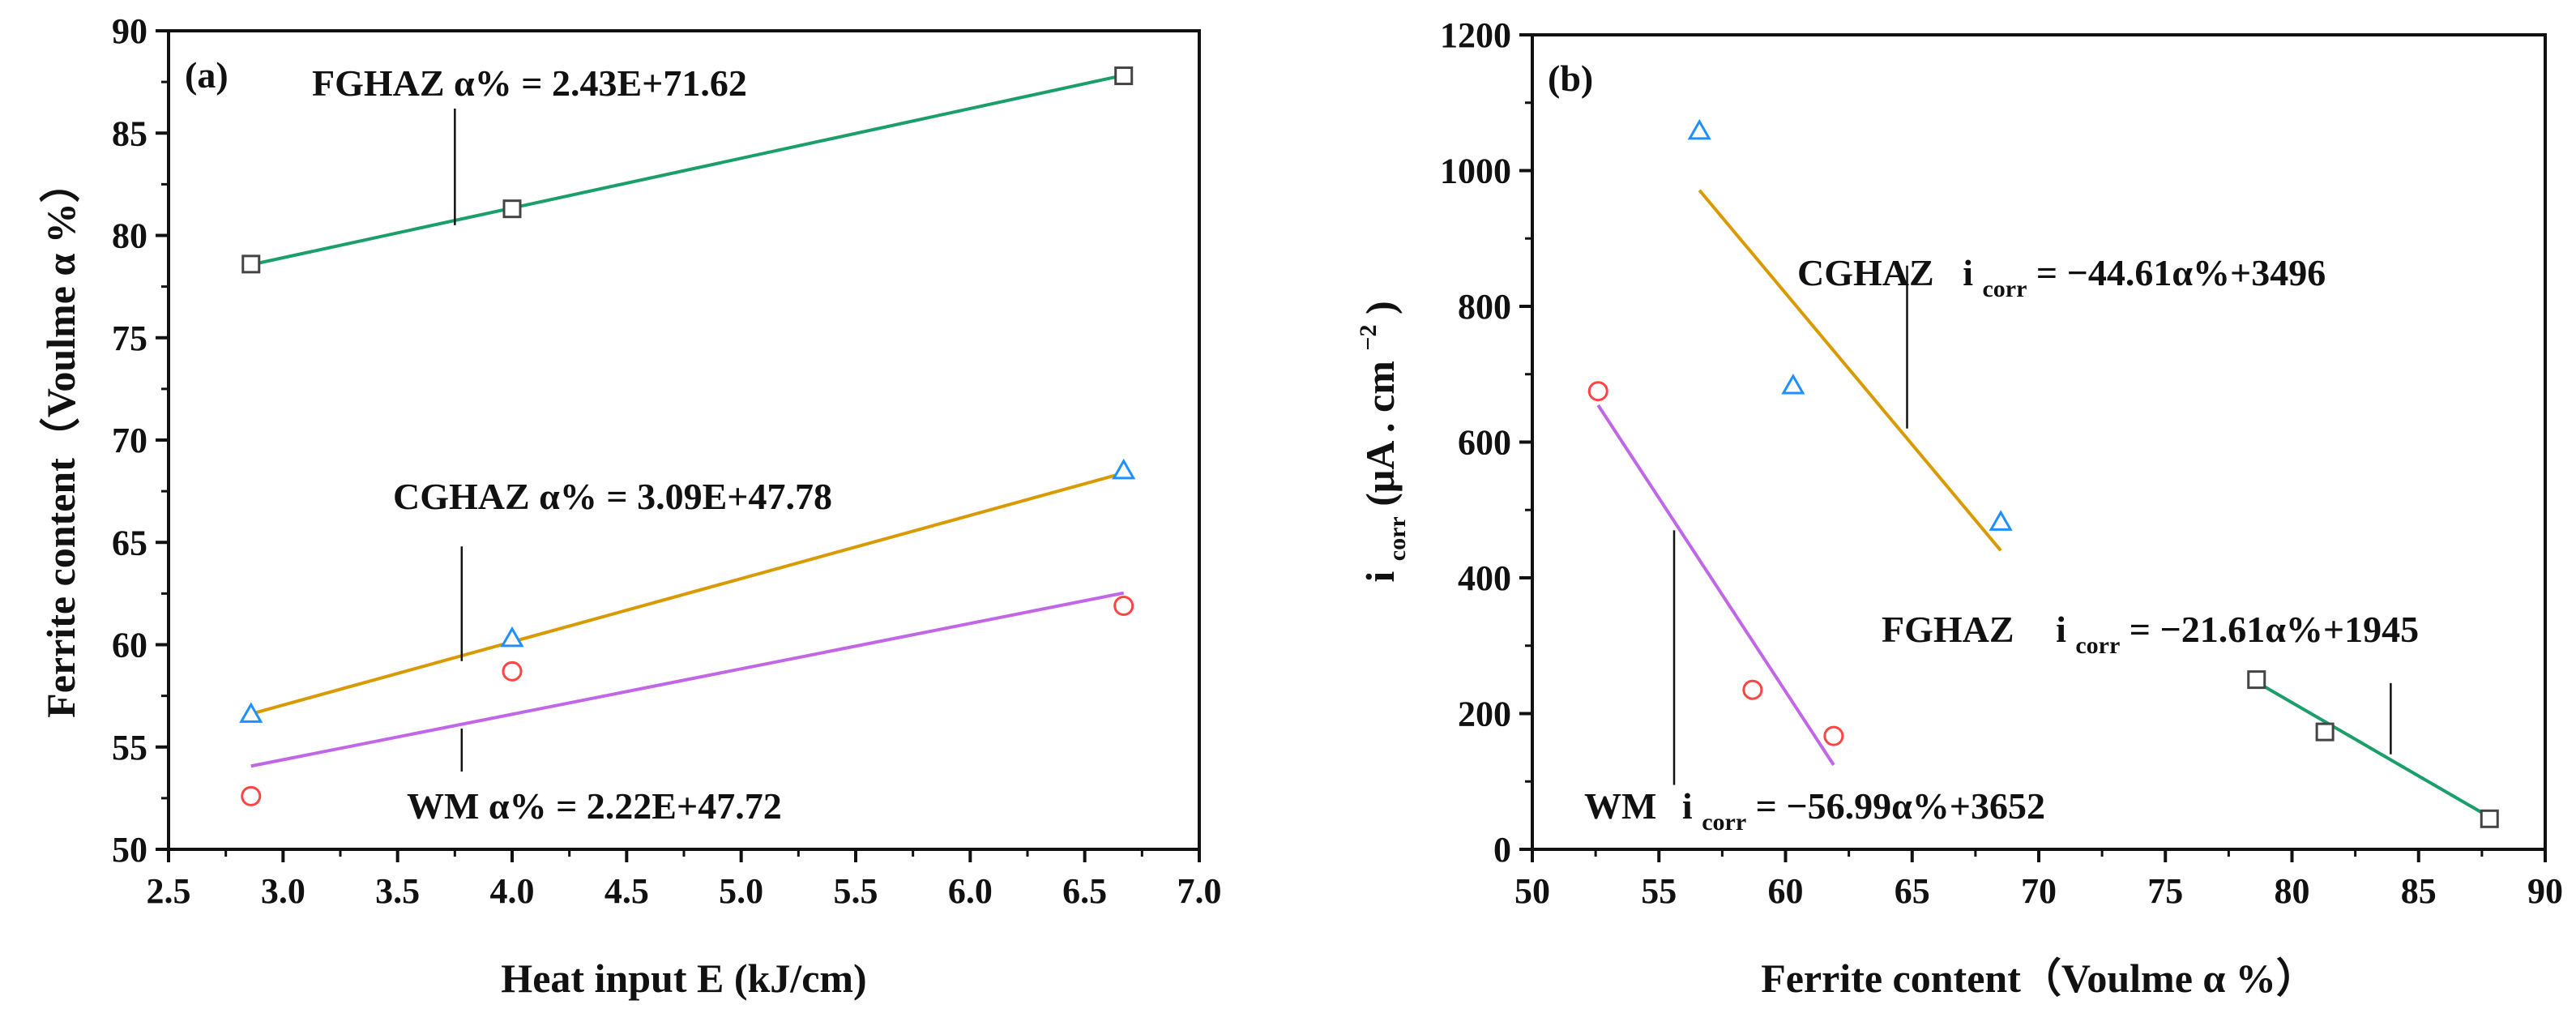 The width and height of the screenshot is (2576, 1026). Describe the element at coordinates (2097, 645) in the screenshot. I see `panel-b-fghaz-sub: corr` at that location.